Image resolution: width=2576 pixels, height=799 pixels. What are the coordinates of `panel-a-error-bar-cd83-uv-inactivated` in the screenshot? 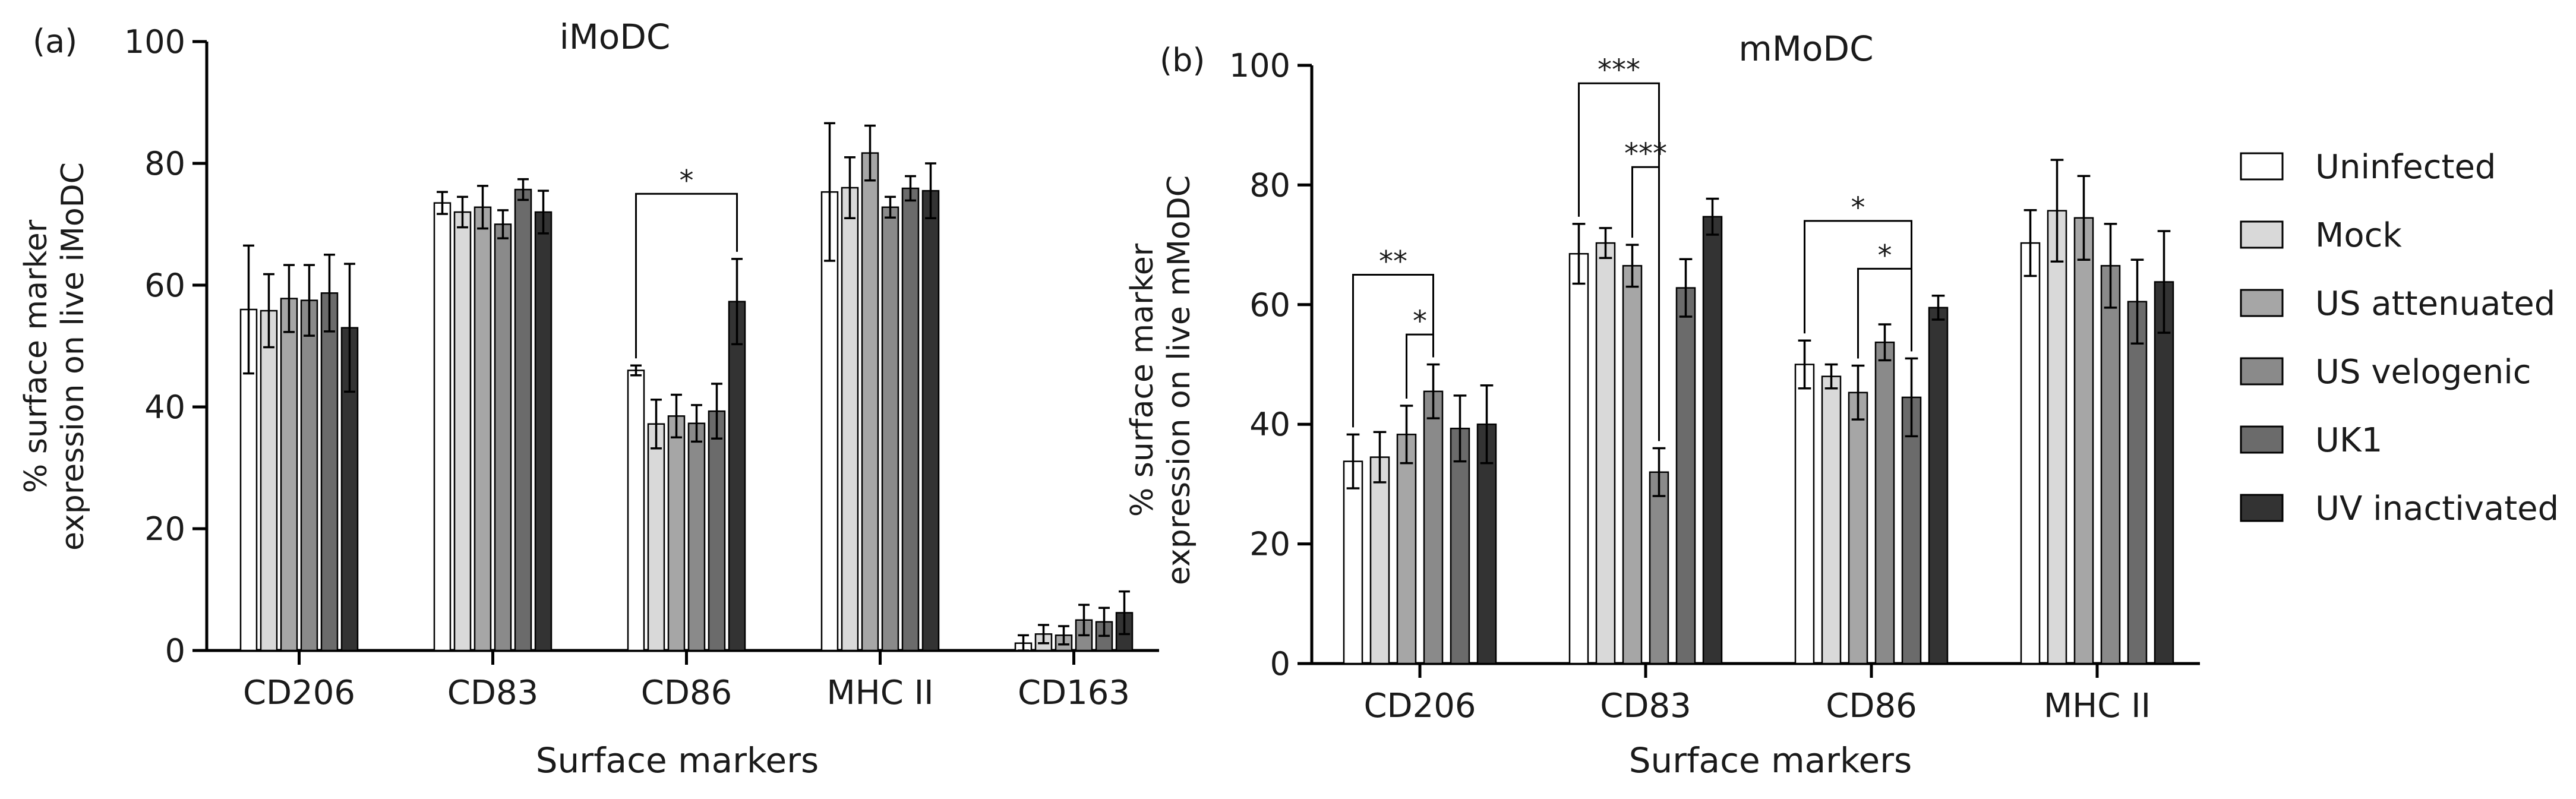 It's located at (543, 212).